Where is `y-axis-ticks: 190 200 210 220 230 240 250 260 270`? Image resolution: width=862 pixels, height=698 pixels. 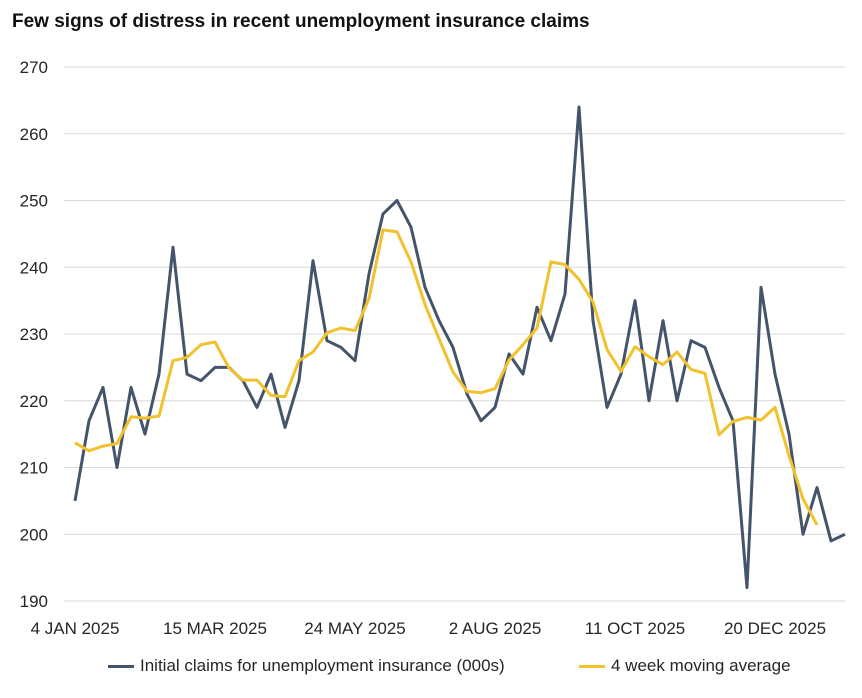
y-axis-ticks: 190 200 210 220 230 240 250 260 270 is located at coordinates (34, 334).